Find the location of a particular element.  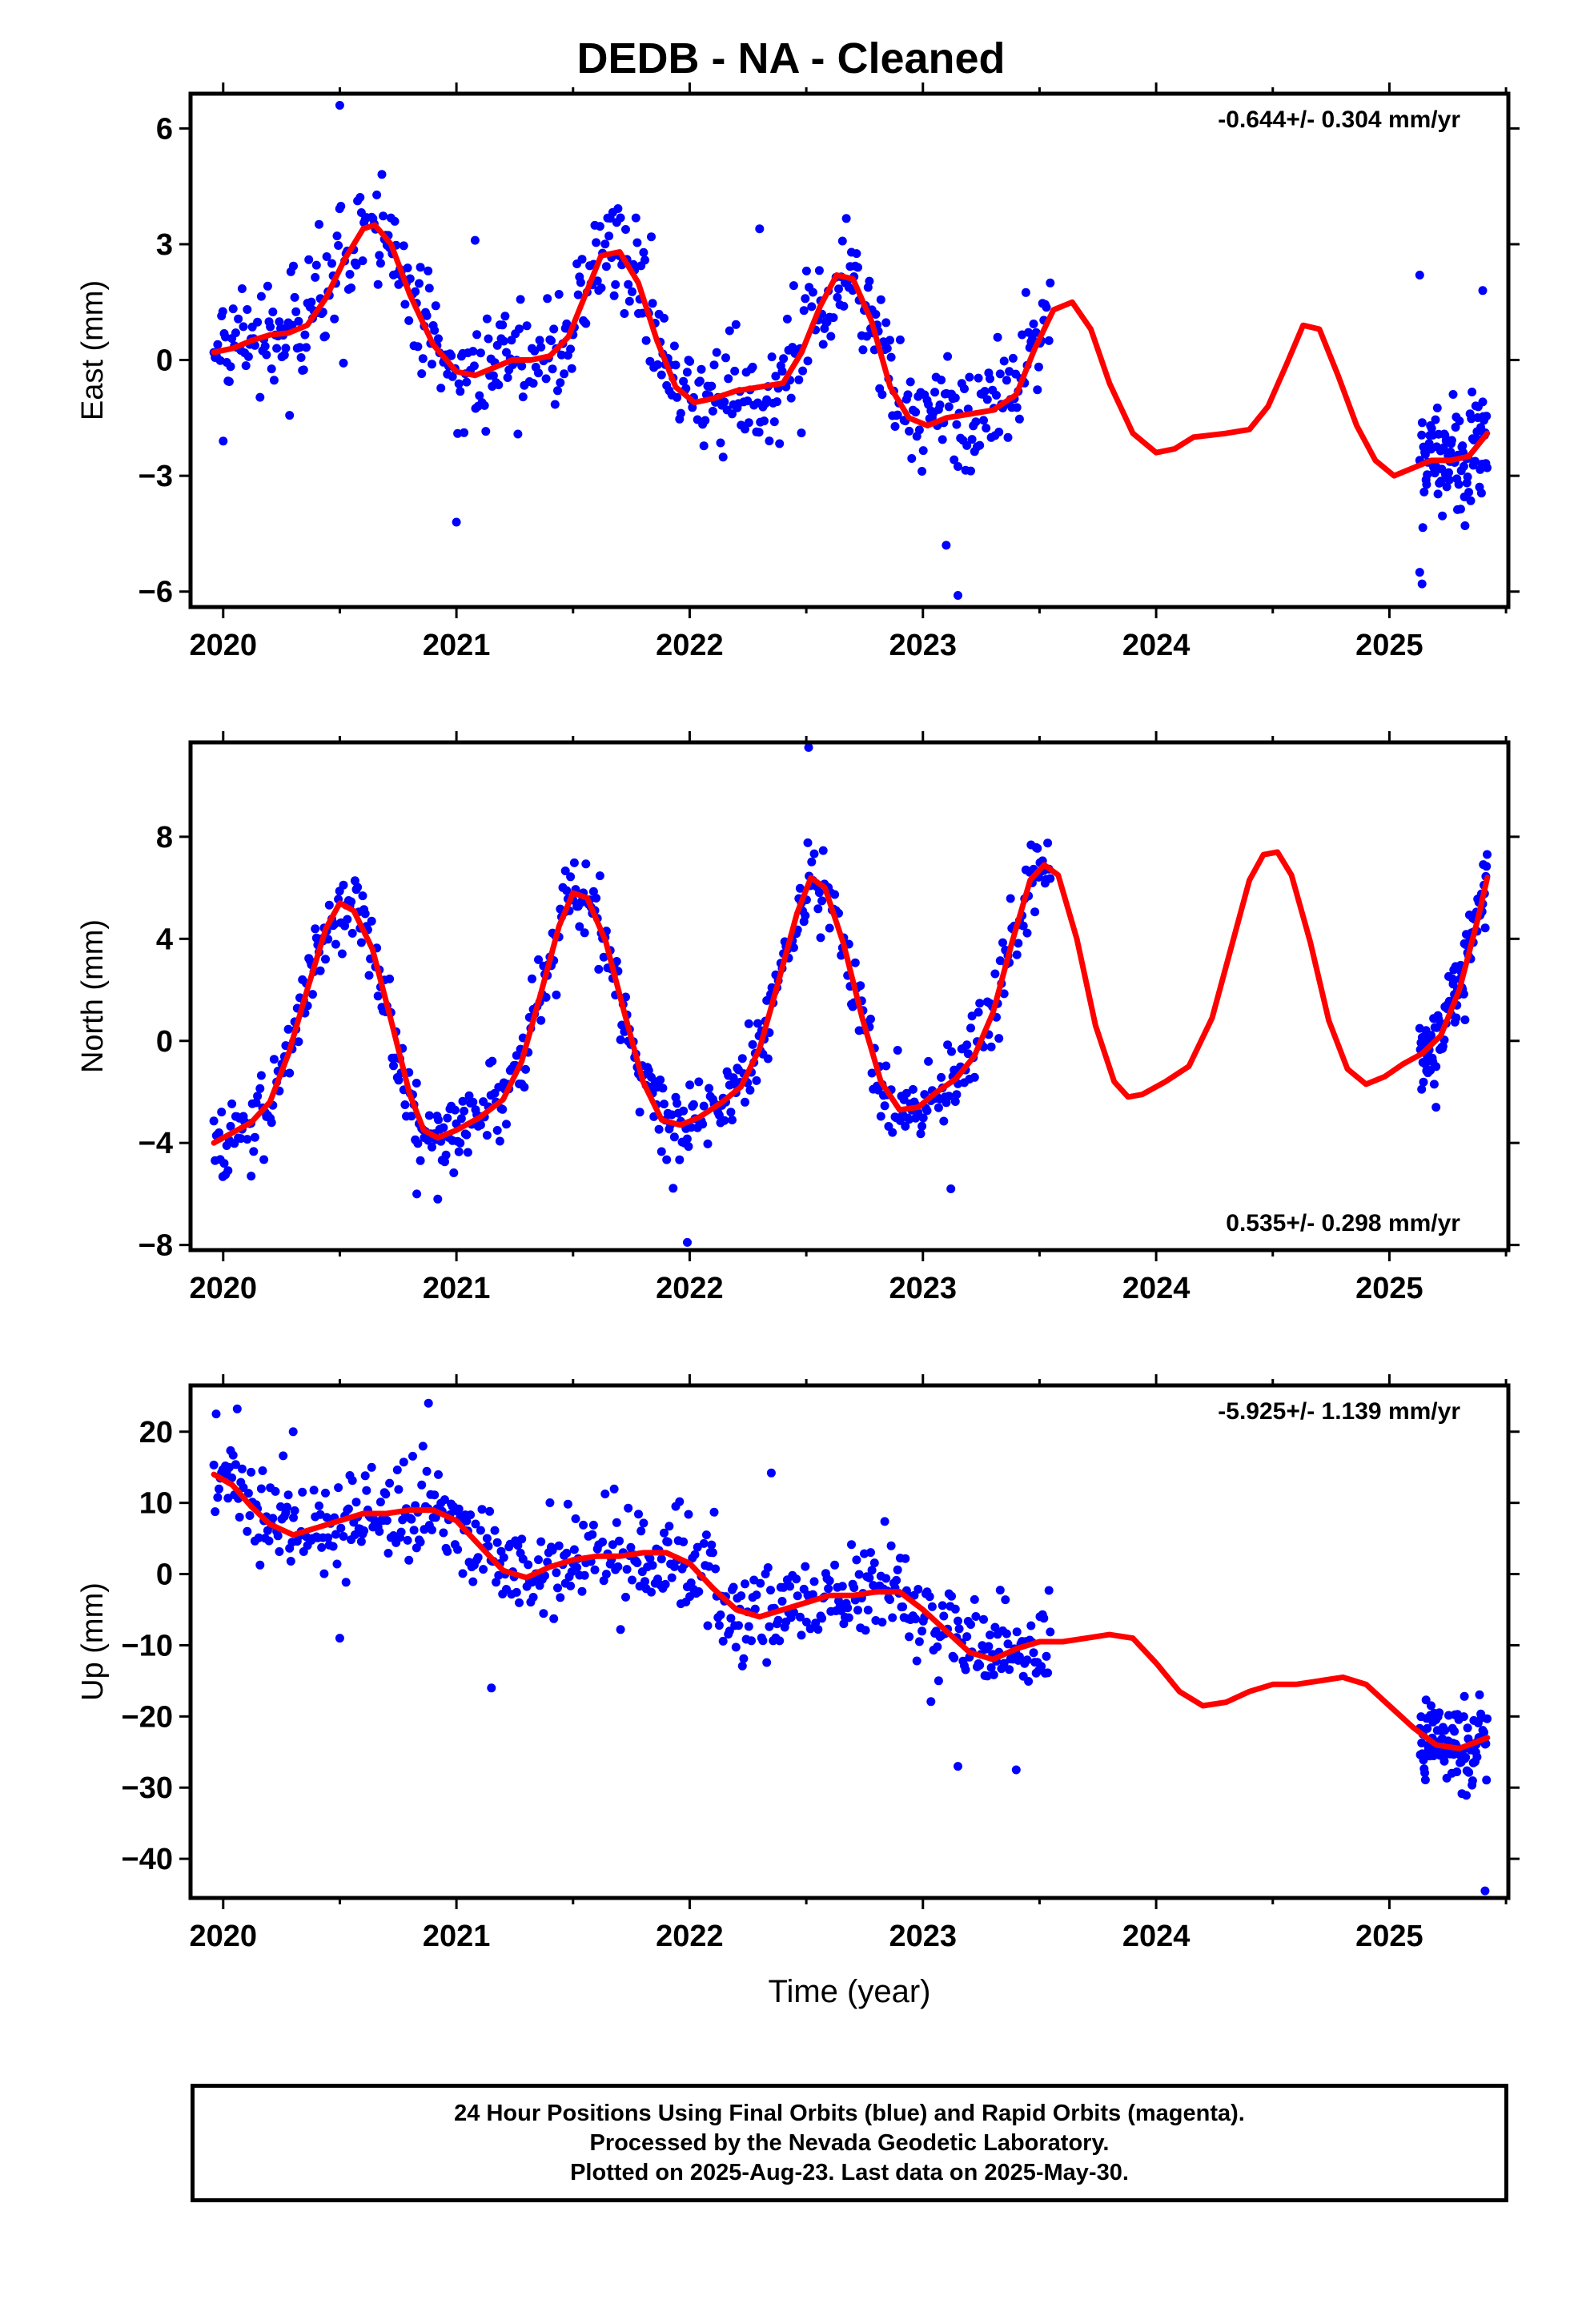

east-rate-label: -0.644+/- 0.304 mm/yr is located at coordinates (1339, 120).